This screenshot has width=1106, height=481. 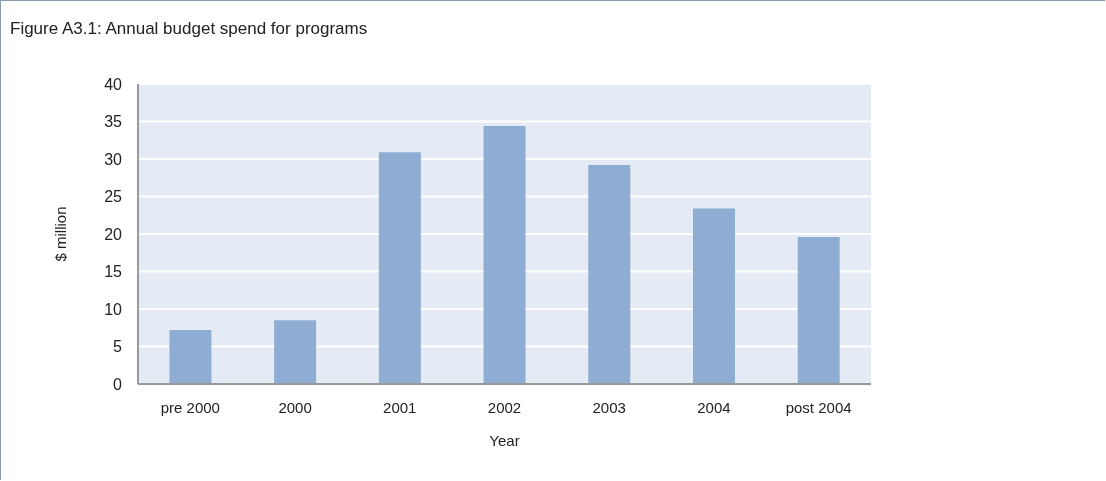 What do you see at coordinates (118, 384) in the screenshot?
I see `y-tick-label: 0` at bounding box center [118, 384].